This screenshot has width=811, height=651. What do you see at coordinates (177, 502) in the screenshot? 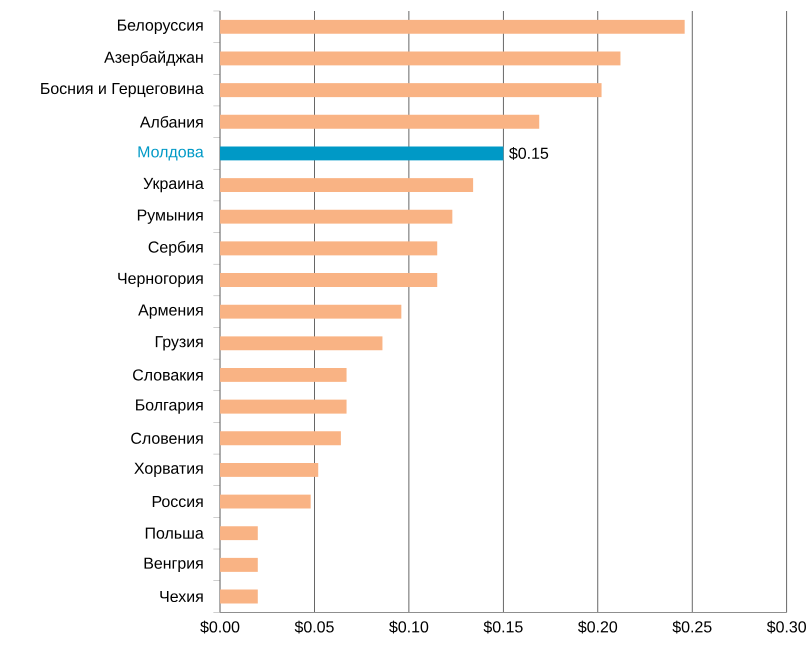
I see `y-tick-label: Россия` at bounding box center [177, 502].